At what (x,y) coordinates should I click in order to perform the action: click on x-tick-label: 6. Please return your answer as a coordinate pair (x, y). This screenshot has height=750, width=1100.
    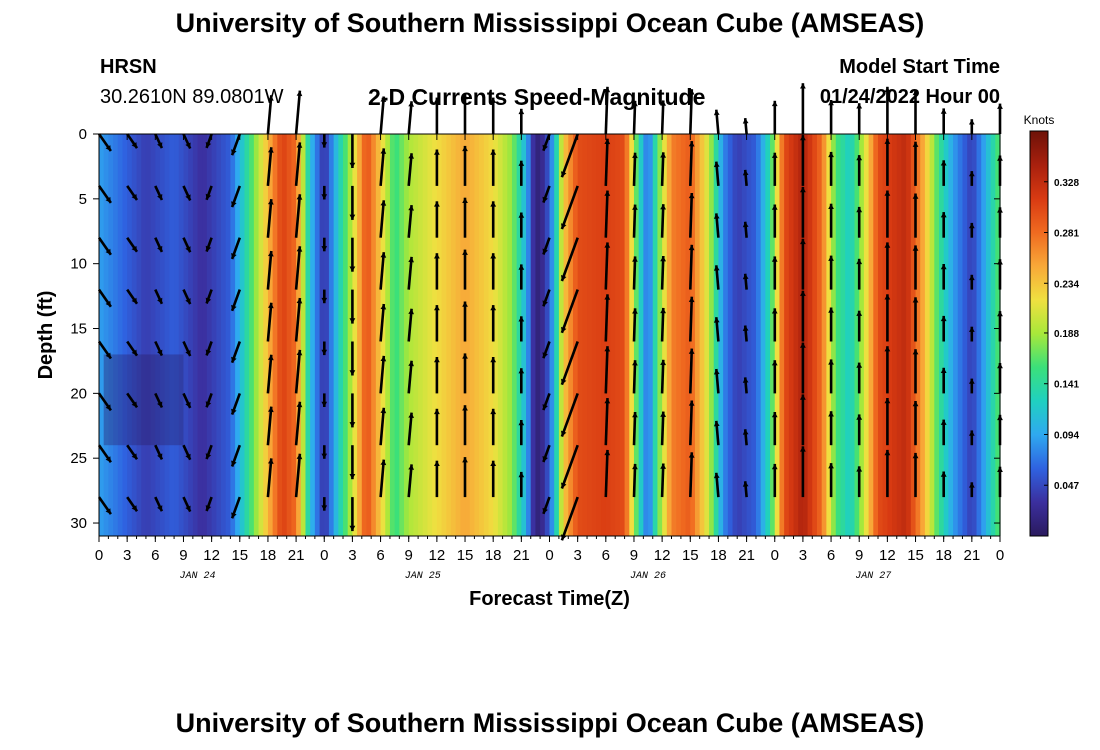
    Looking at the image, I should click on (606, 555).